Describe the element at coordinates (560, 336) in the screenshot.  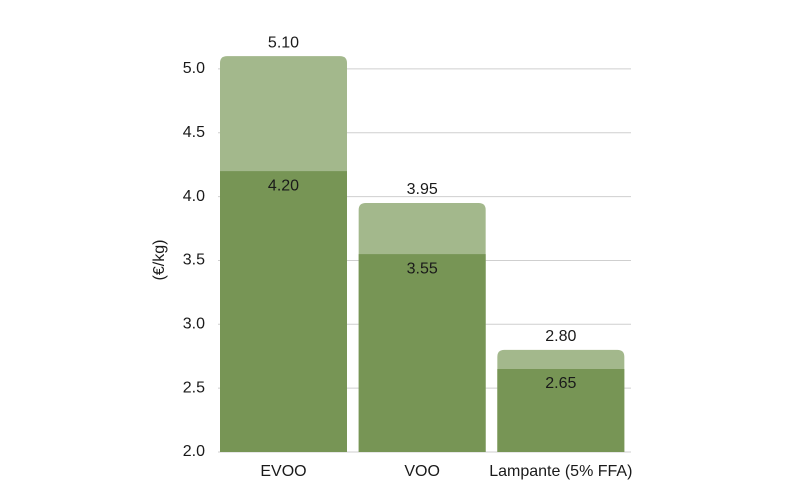
I see `value-label: 2.80` at that location.